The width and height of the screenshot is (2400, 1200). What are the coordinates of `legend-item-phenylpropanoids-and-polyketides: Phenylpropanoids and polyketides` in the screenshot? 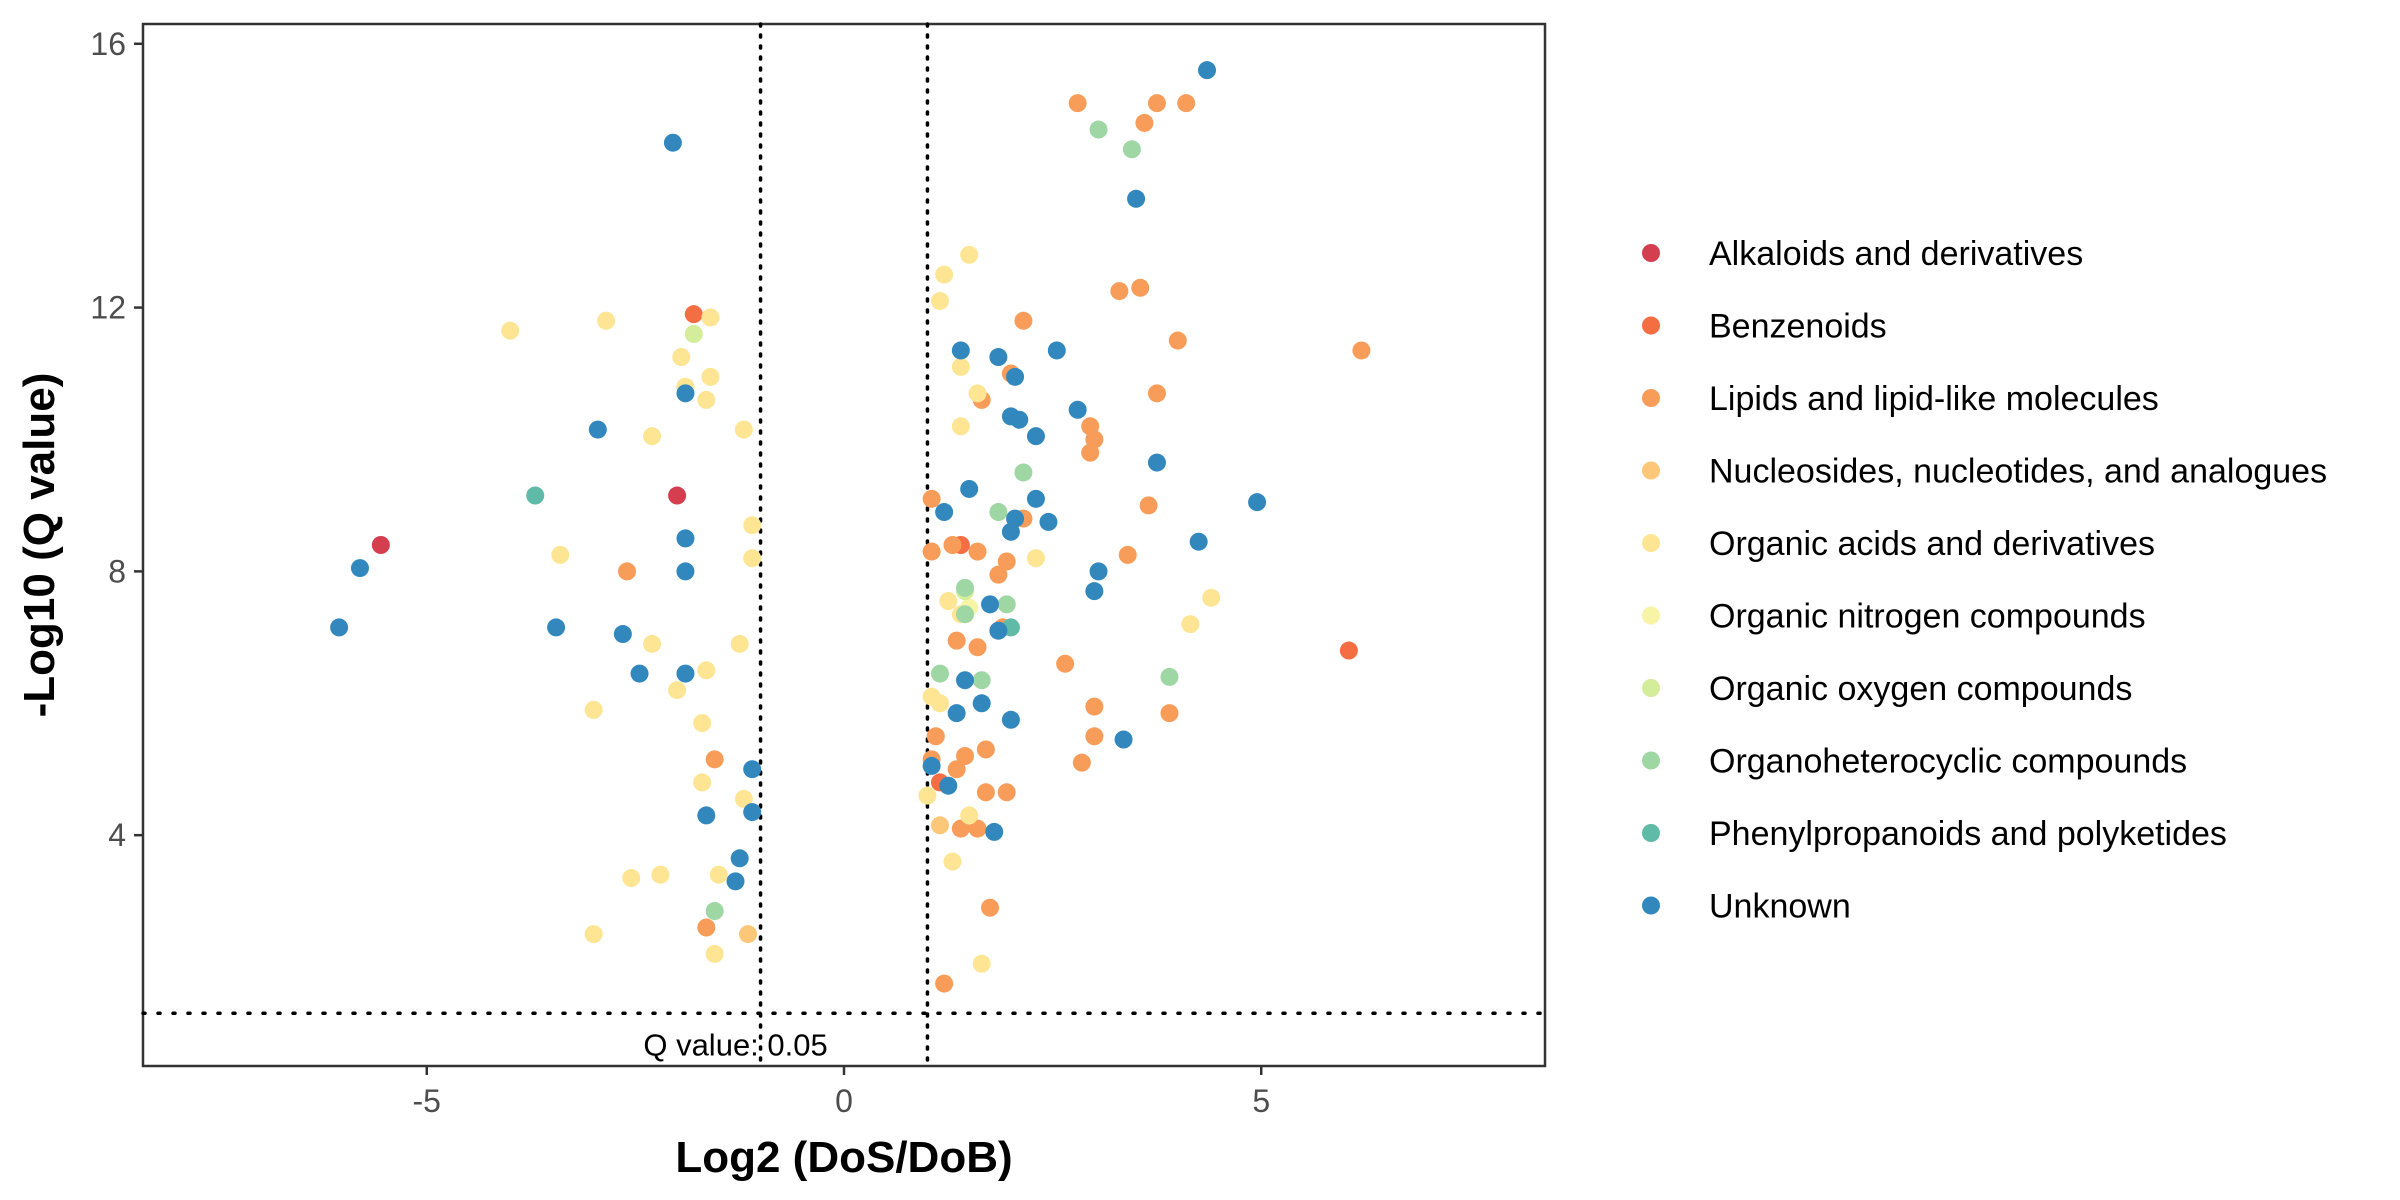 It's located at (1934, 834).